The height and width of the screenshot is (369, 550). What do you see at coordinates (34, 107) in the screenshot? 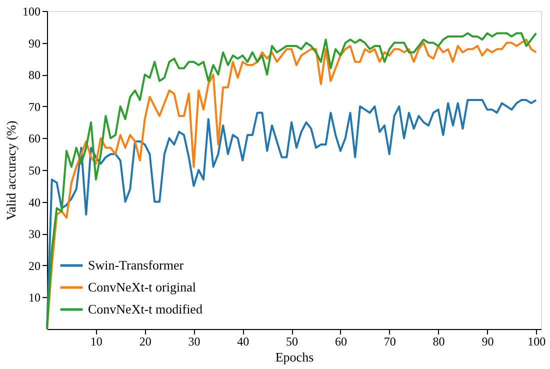
I see `y-tick-label: 70` at bounding box center [34, 107].